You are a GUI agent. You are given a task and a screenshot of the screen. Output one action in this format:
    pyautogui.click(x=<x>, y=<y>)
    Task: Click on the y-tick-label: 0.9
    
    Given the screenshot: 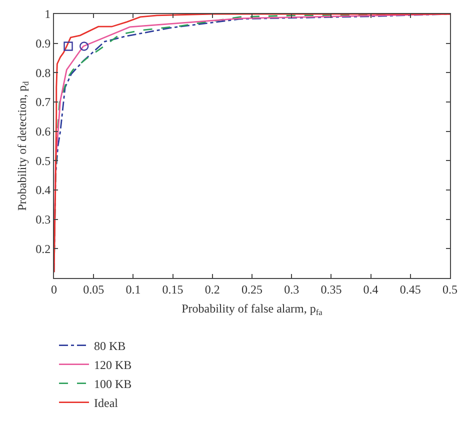 What is the action you would take?
    pyautogui.click(x=43, y=43)
    